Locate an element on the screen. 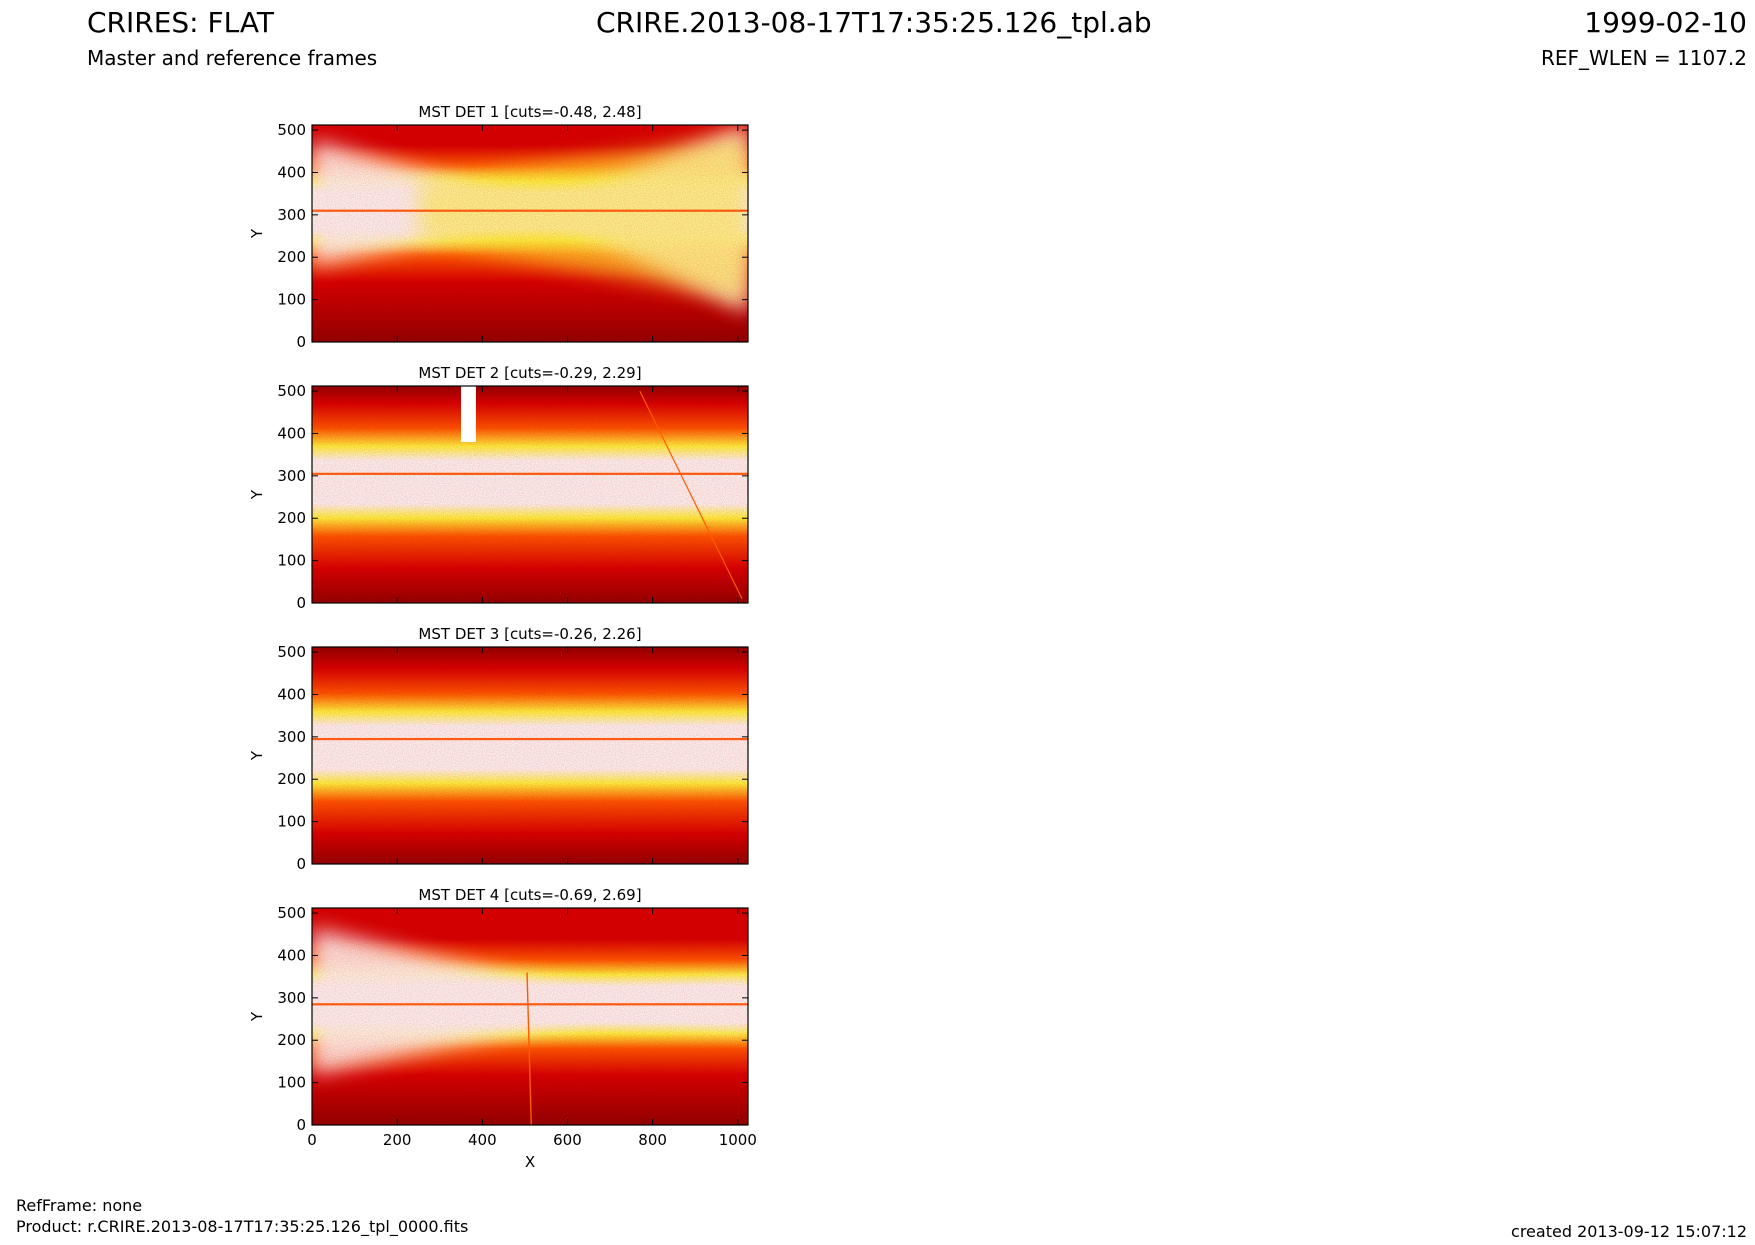 The width and height of the screenshot is (1755, 1245). template-name: CRIRE.2013-08-17T17:35:25.126_tpl.ab is located at coordinates (874, 22).